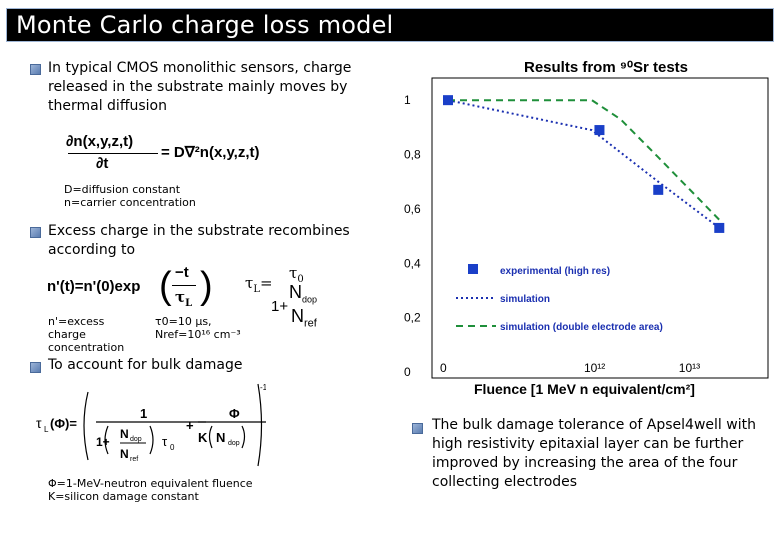 Image resolution: width=780 pixels, height=540 pixels. What do you see at coordinates (407, 100) in the screenshot?
I see `y-tick-label: 1` at bounding box center [407, 100].